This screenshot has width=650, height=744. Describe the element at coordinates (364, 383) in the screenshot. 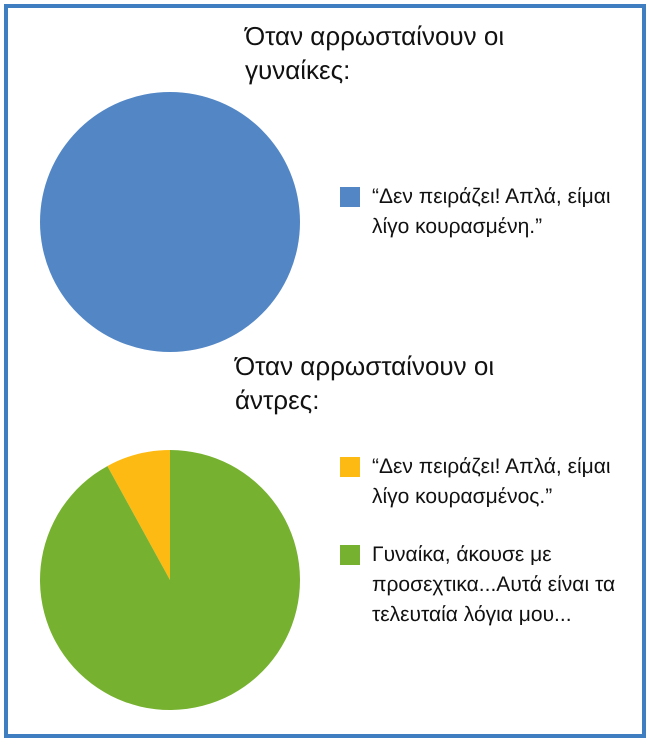

I see `chart-title: Όταν αρρωσταίνουν οι άντρες:` at that location.